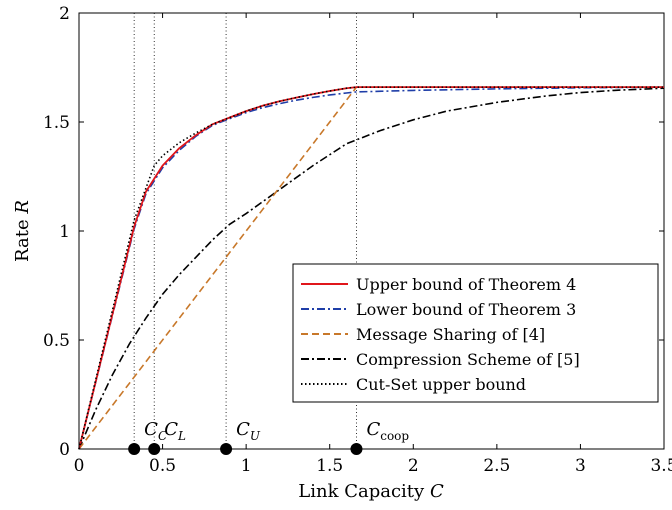  Describe the element at coordinates (329, 466) in the screenshot. I see `x-tick-label: 1.5` at that location.